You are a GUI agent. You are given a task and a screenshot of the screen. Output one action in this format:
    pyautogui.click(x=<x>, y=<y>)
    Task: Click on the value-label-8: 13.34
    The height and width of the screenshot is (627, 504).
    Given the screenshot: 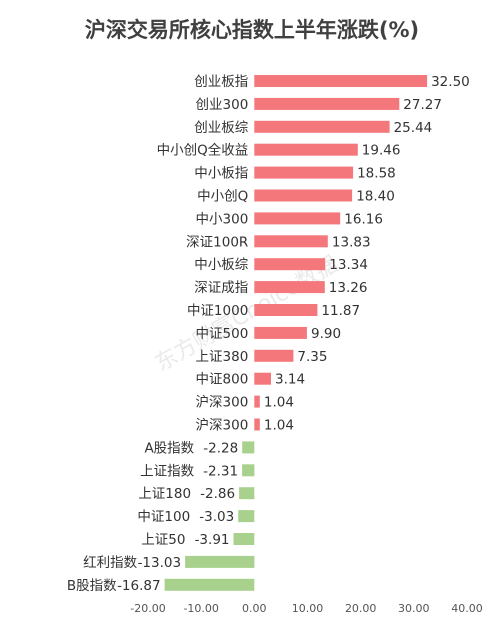 What is the action you would take?
    pyautogui.click(x=348, y=265)
    